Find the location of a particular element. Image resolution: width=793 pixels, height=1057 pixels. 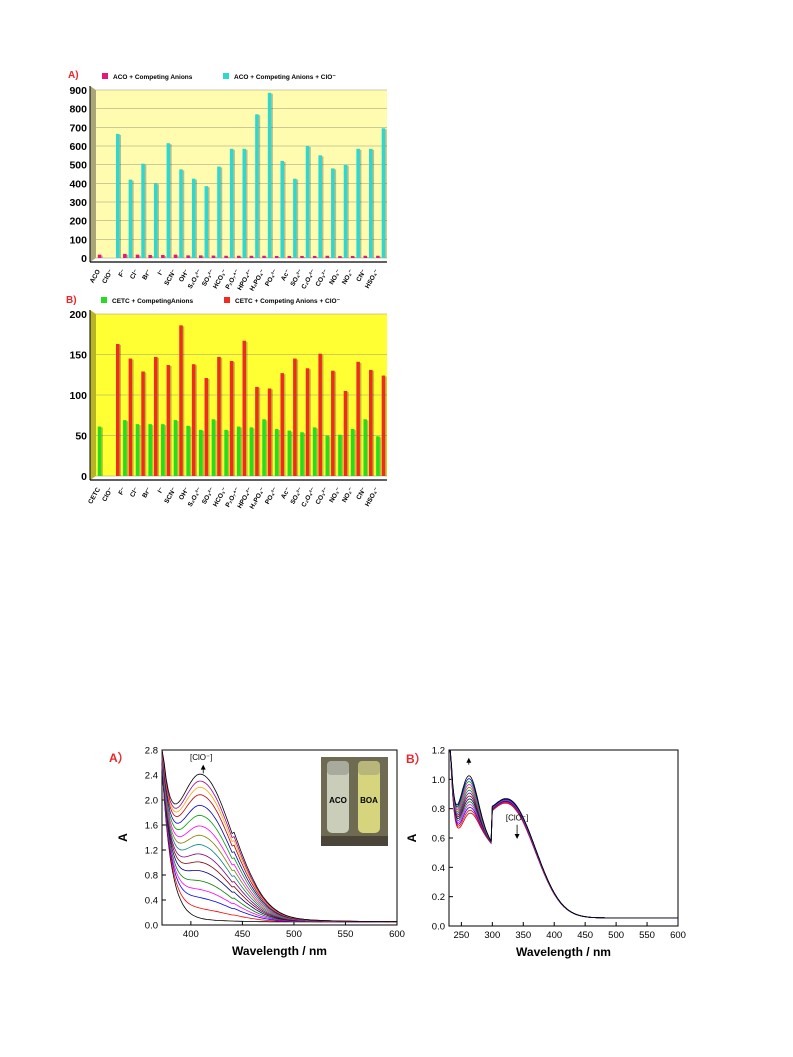

x-tick-label: I⁻ is located at coordinates (161, 272).